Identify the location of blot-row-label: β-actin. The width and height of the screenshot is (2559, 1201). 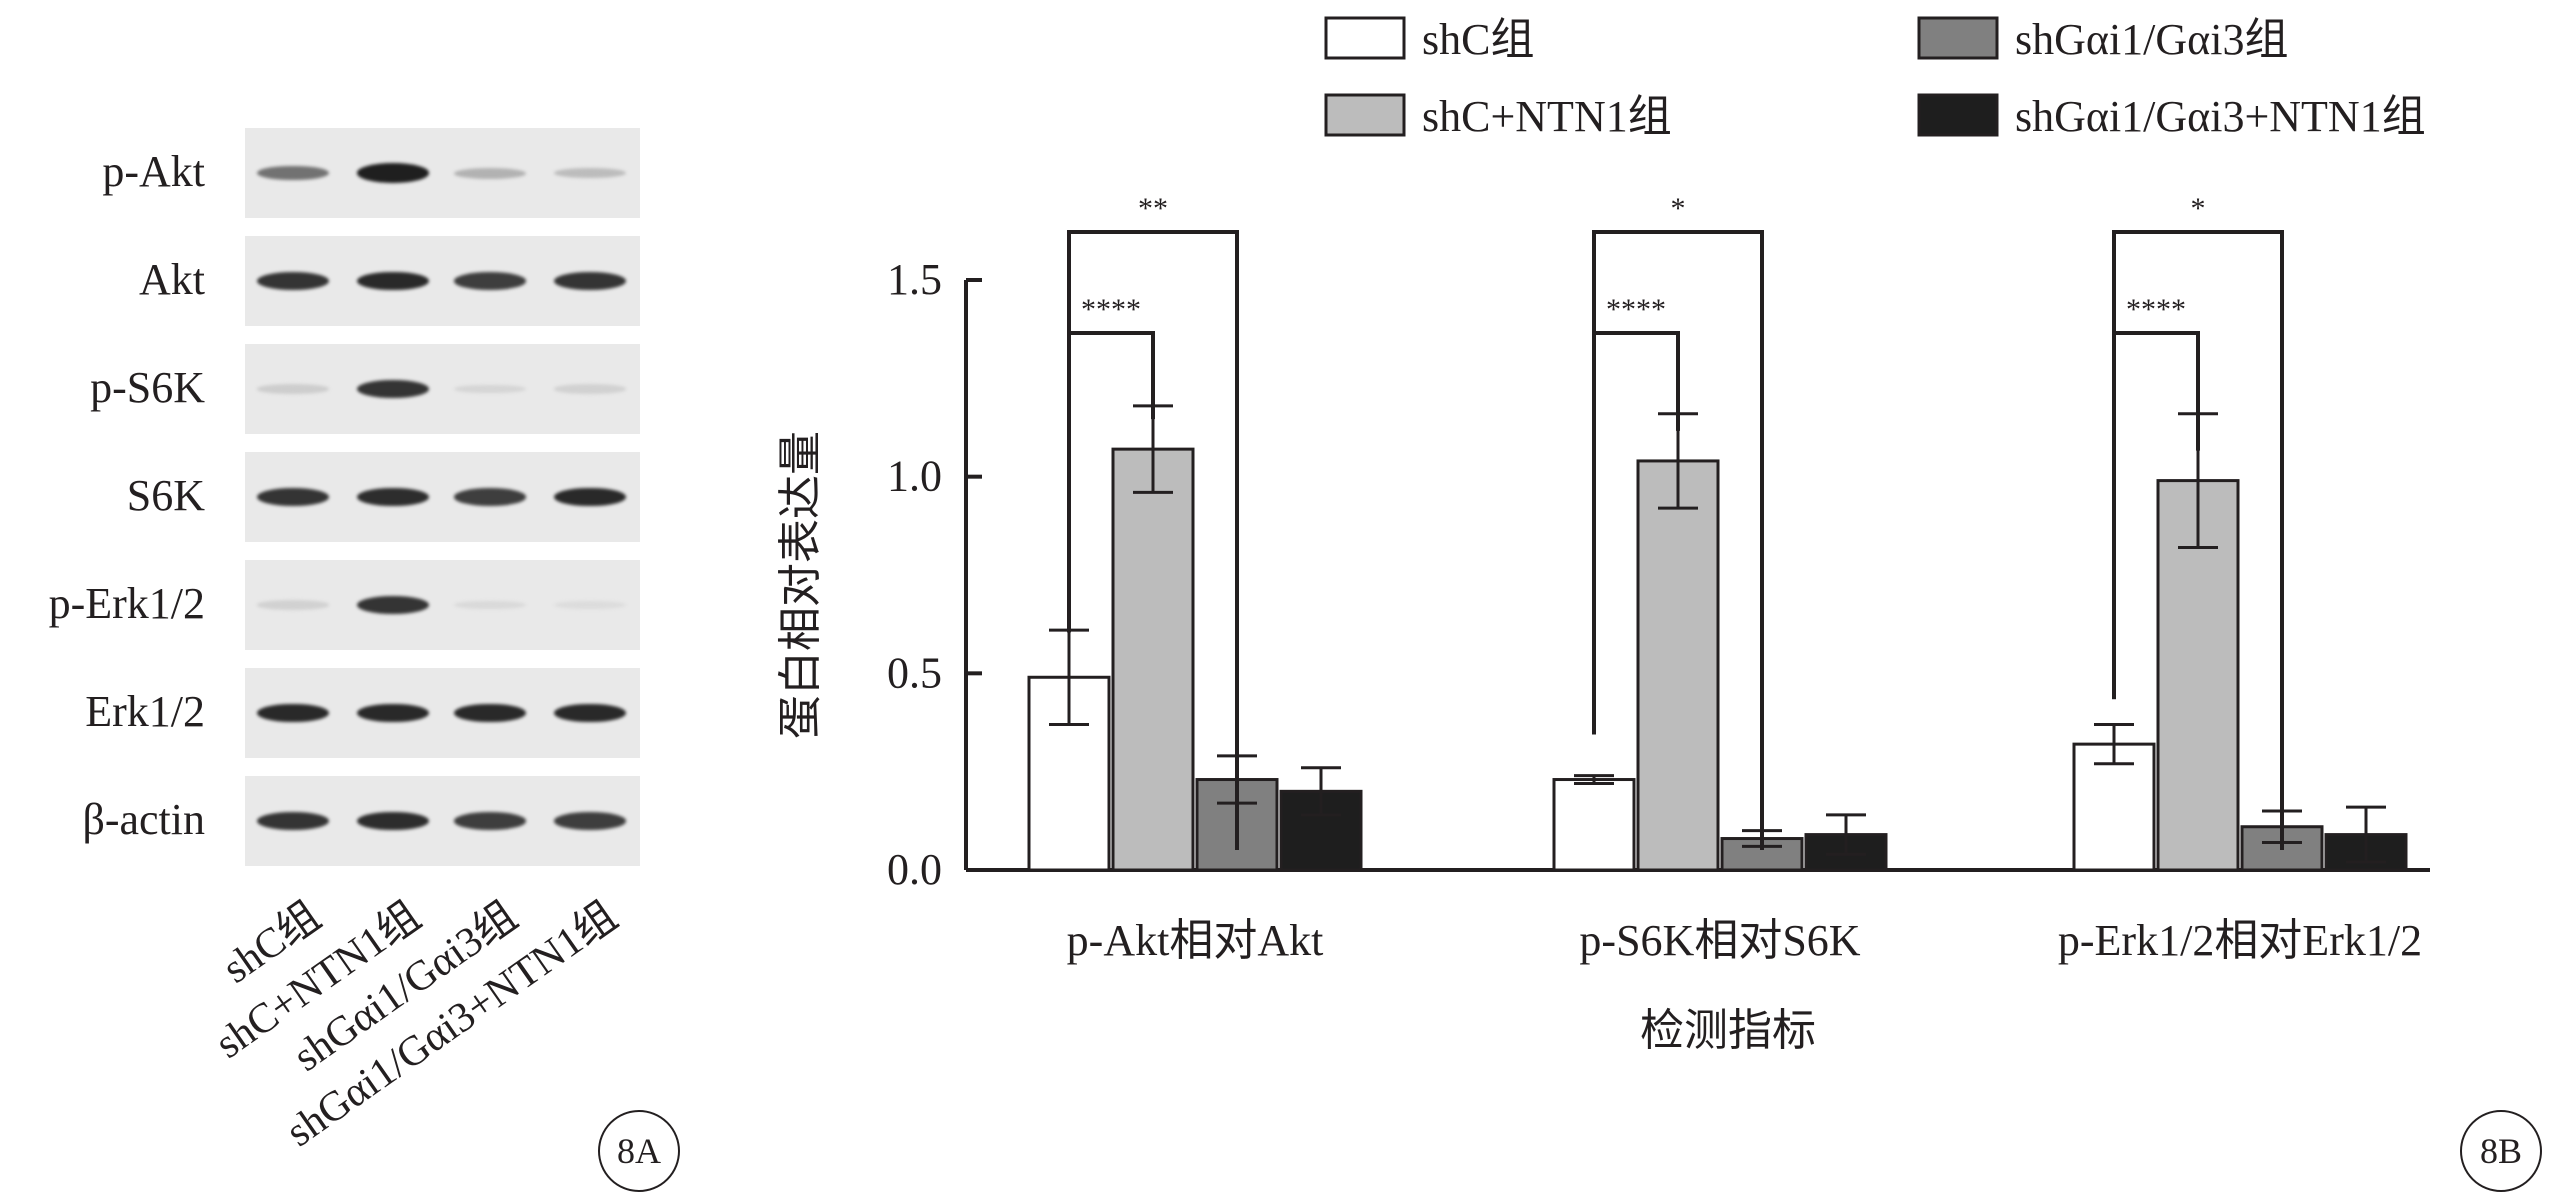
(143, 819).